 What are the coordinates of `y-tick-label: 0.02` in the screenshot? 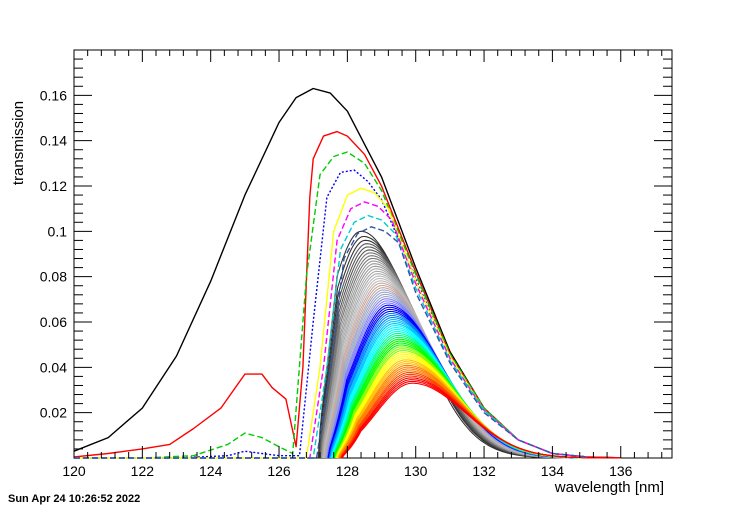 It's located at (53, 413).